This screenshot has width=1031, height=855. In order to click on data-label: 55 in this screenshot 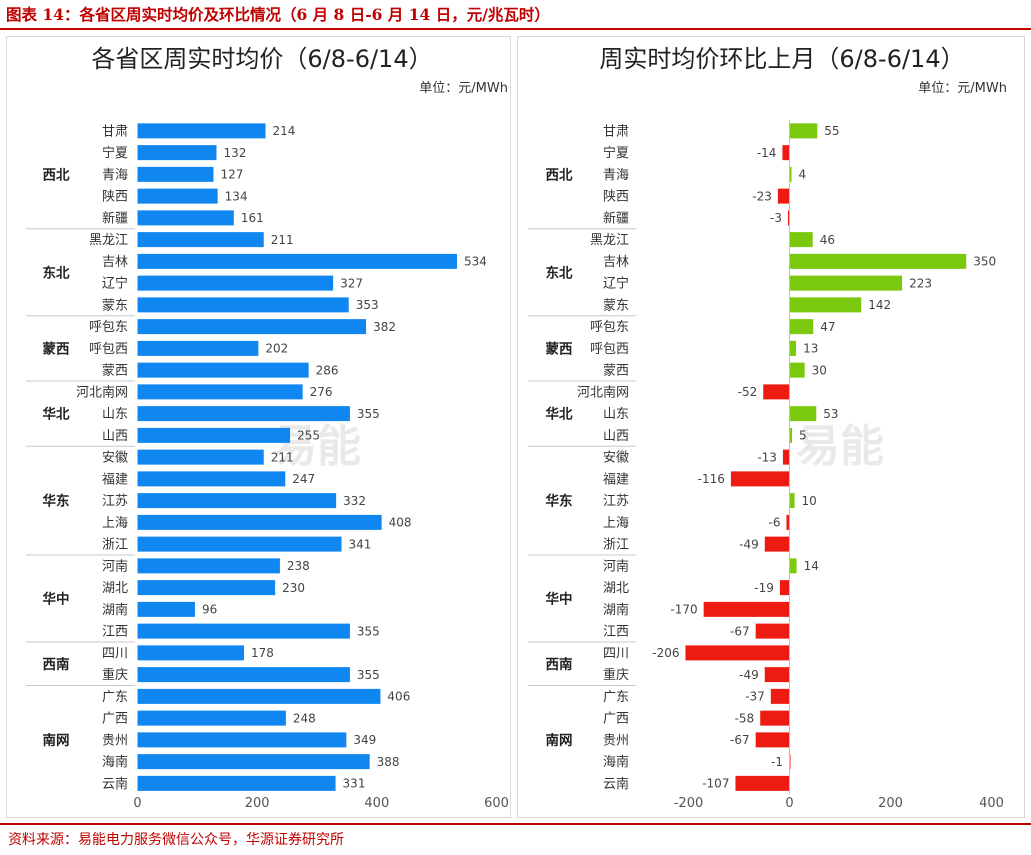, I will do `click(831, 131)`.